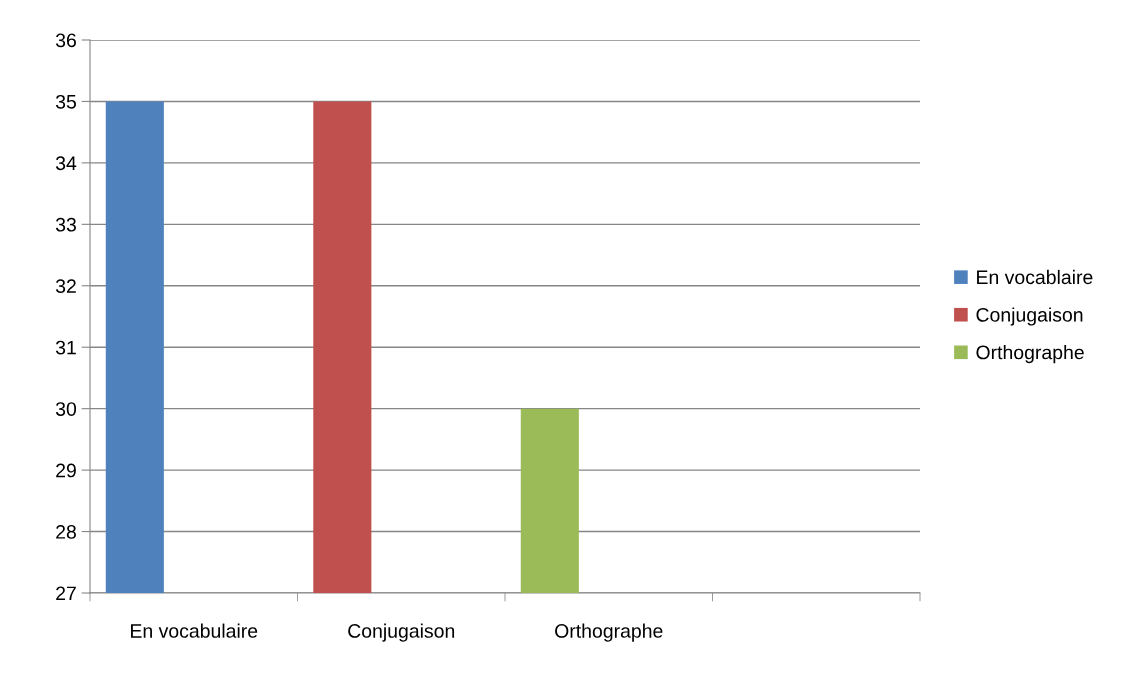 This screenshot has width=1142, height=673. What do you see at coordinates (66, 470) in the screenshot?
I see `y-tick-label: 29` at bounding box center [66, 470].